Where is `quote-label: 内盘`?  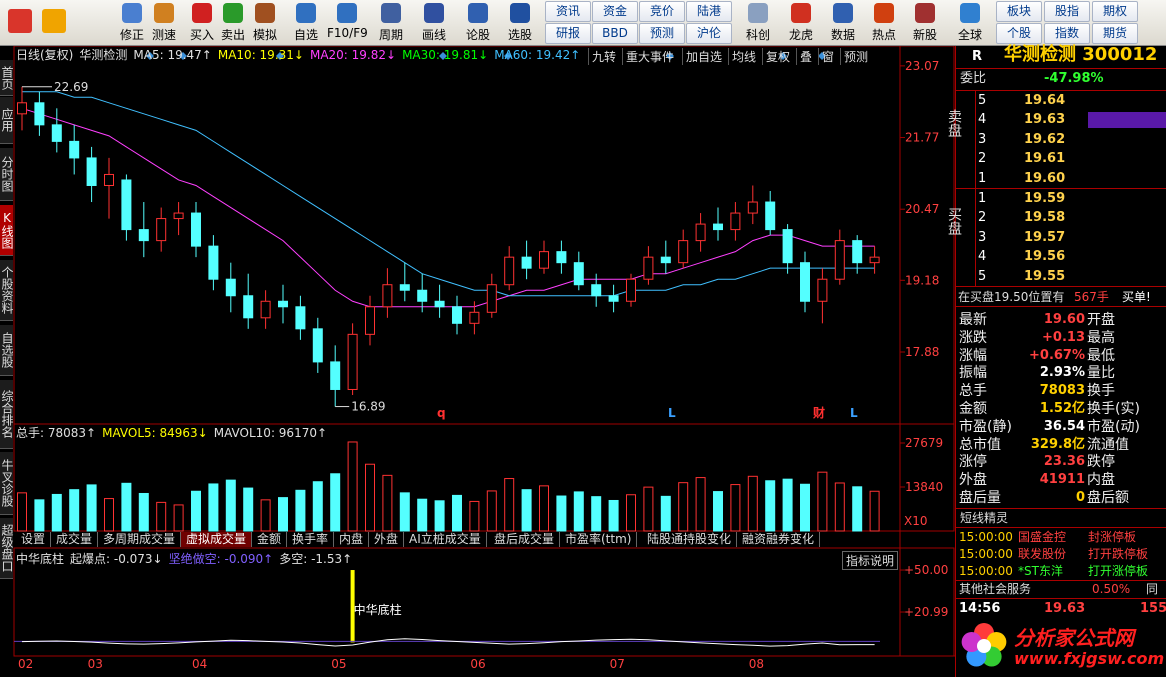
quote-label: 内盘 is located at coordinates (1101, 480).